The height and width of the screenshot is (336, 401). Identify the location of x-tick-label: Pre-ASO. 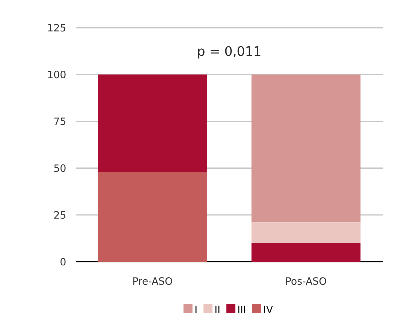
(153, 282).